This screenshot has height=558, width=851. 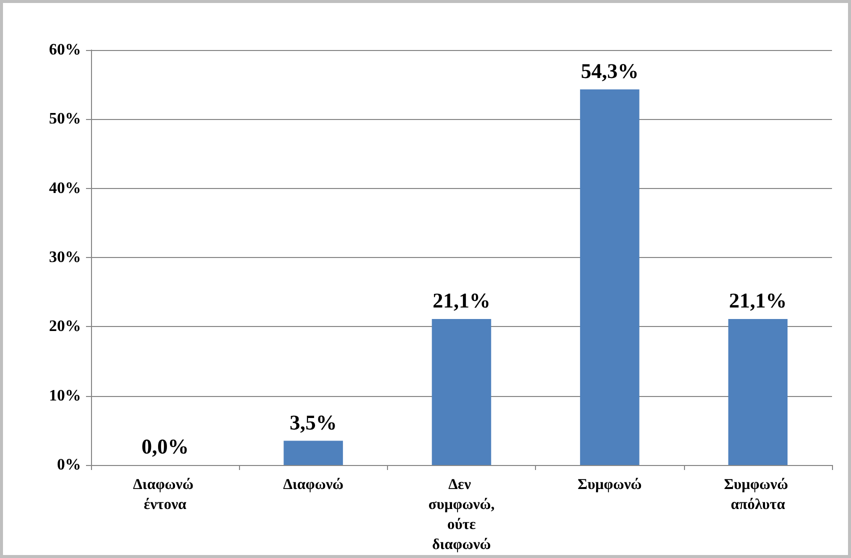 I want to click on y-tick-label: 20%, so click(x=65, y=327).